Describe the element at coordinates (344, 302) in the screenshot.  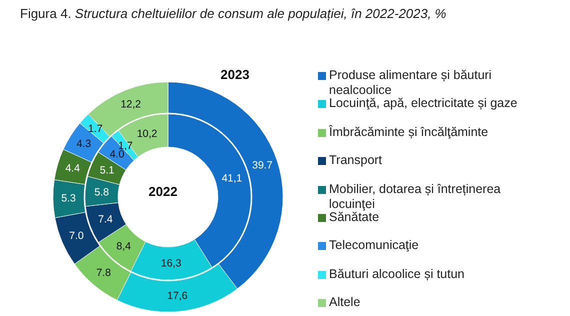
I see `legend-label: Altele` at that location.